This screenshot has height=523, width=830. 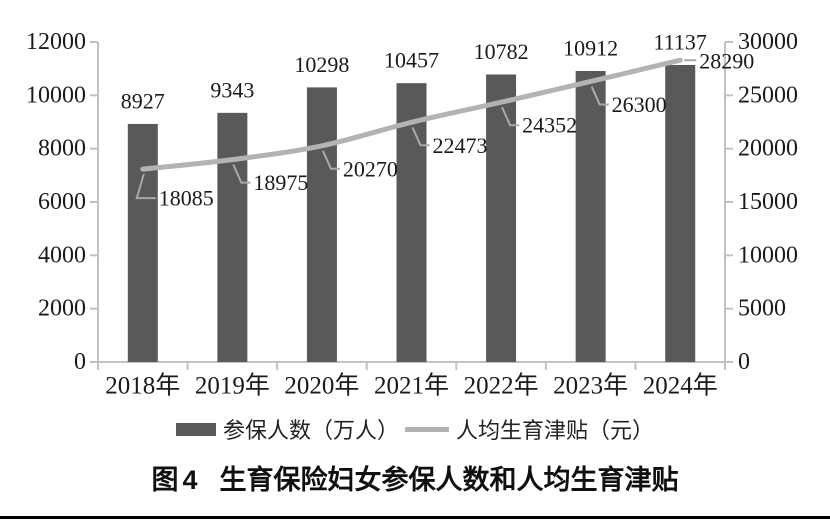 I want to click on figure-title: 生育保险妇女参保人数和人均生育津贴, so click(x=449, y=480).